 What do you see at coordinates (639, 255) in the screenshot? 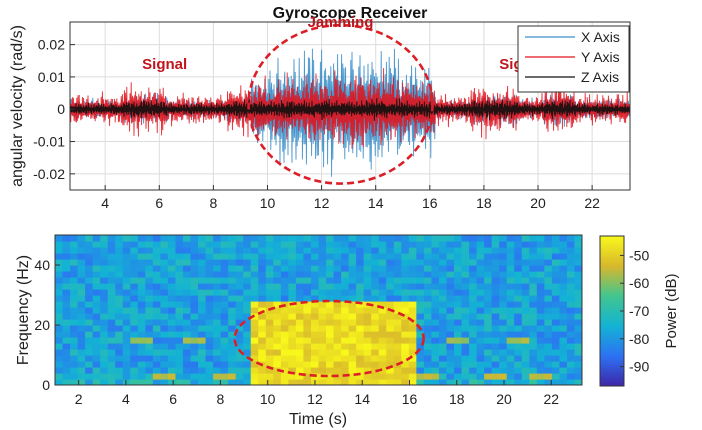
I see `colorbar-tick-label: -50` at bounding box center [639, 255].